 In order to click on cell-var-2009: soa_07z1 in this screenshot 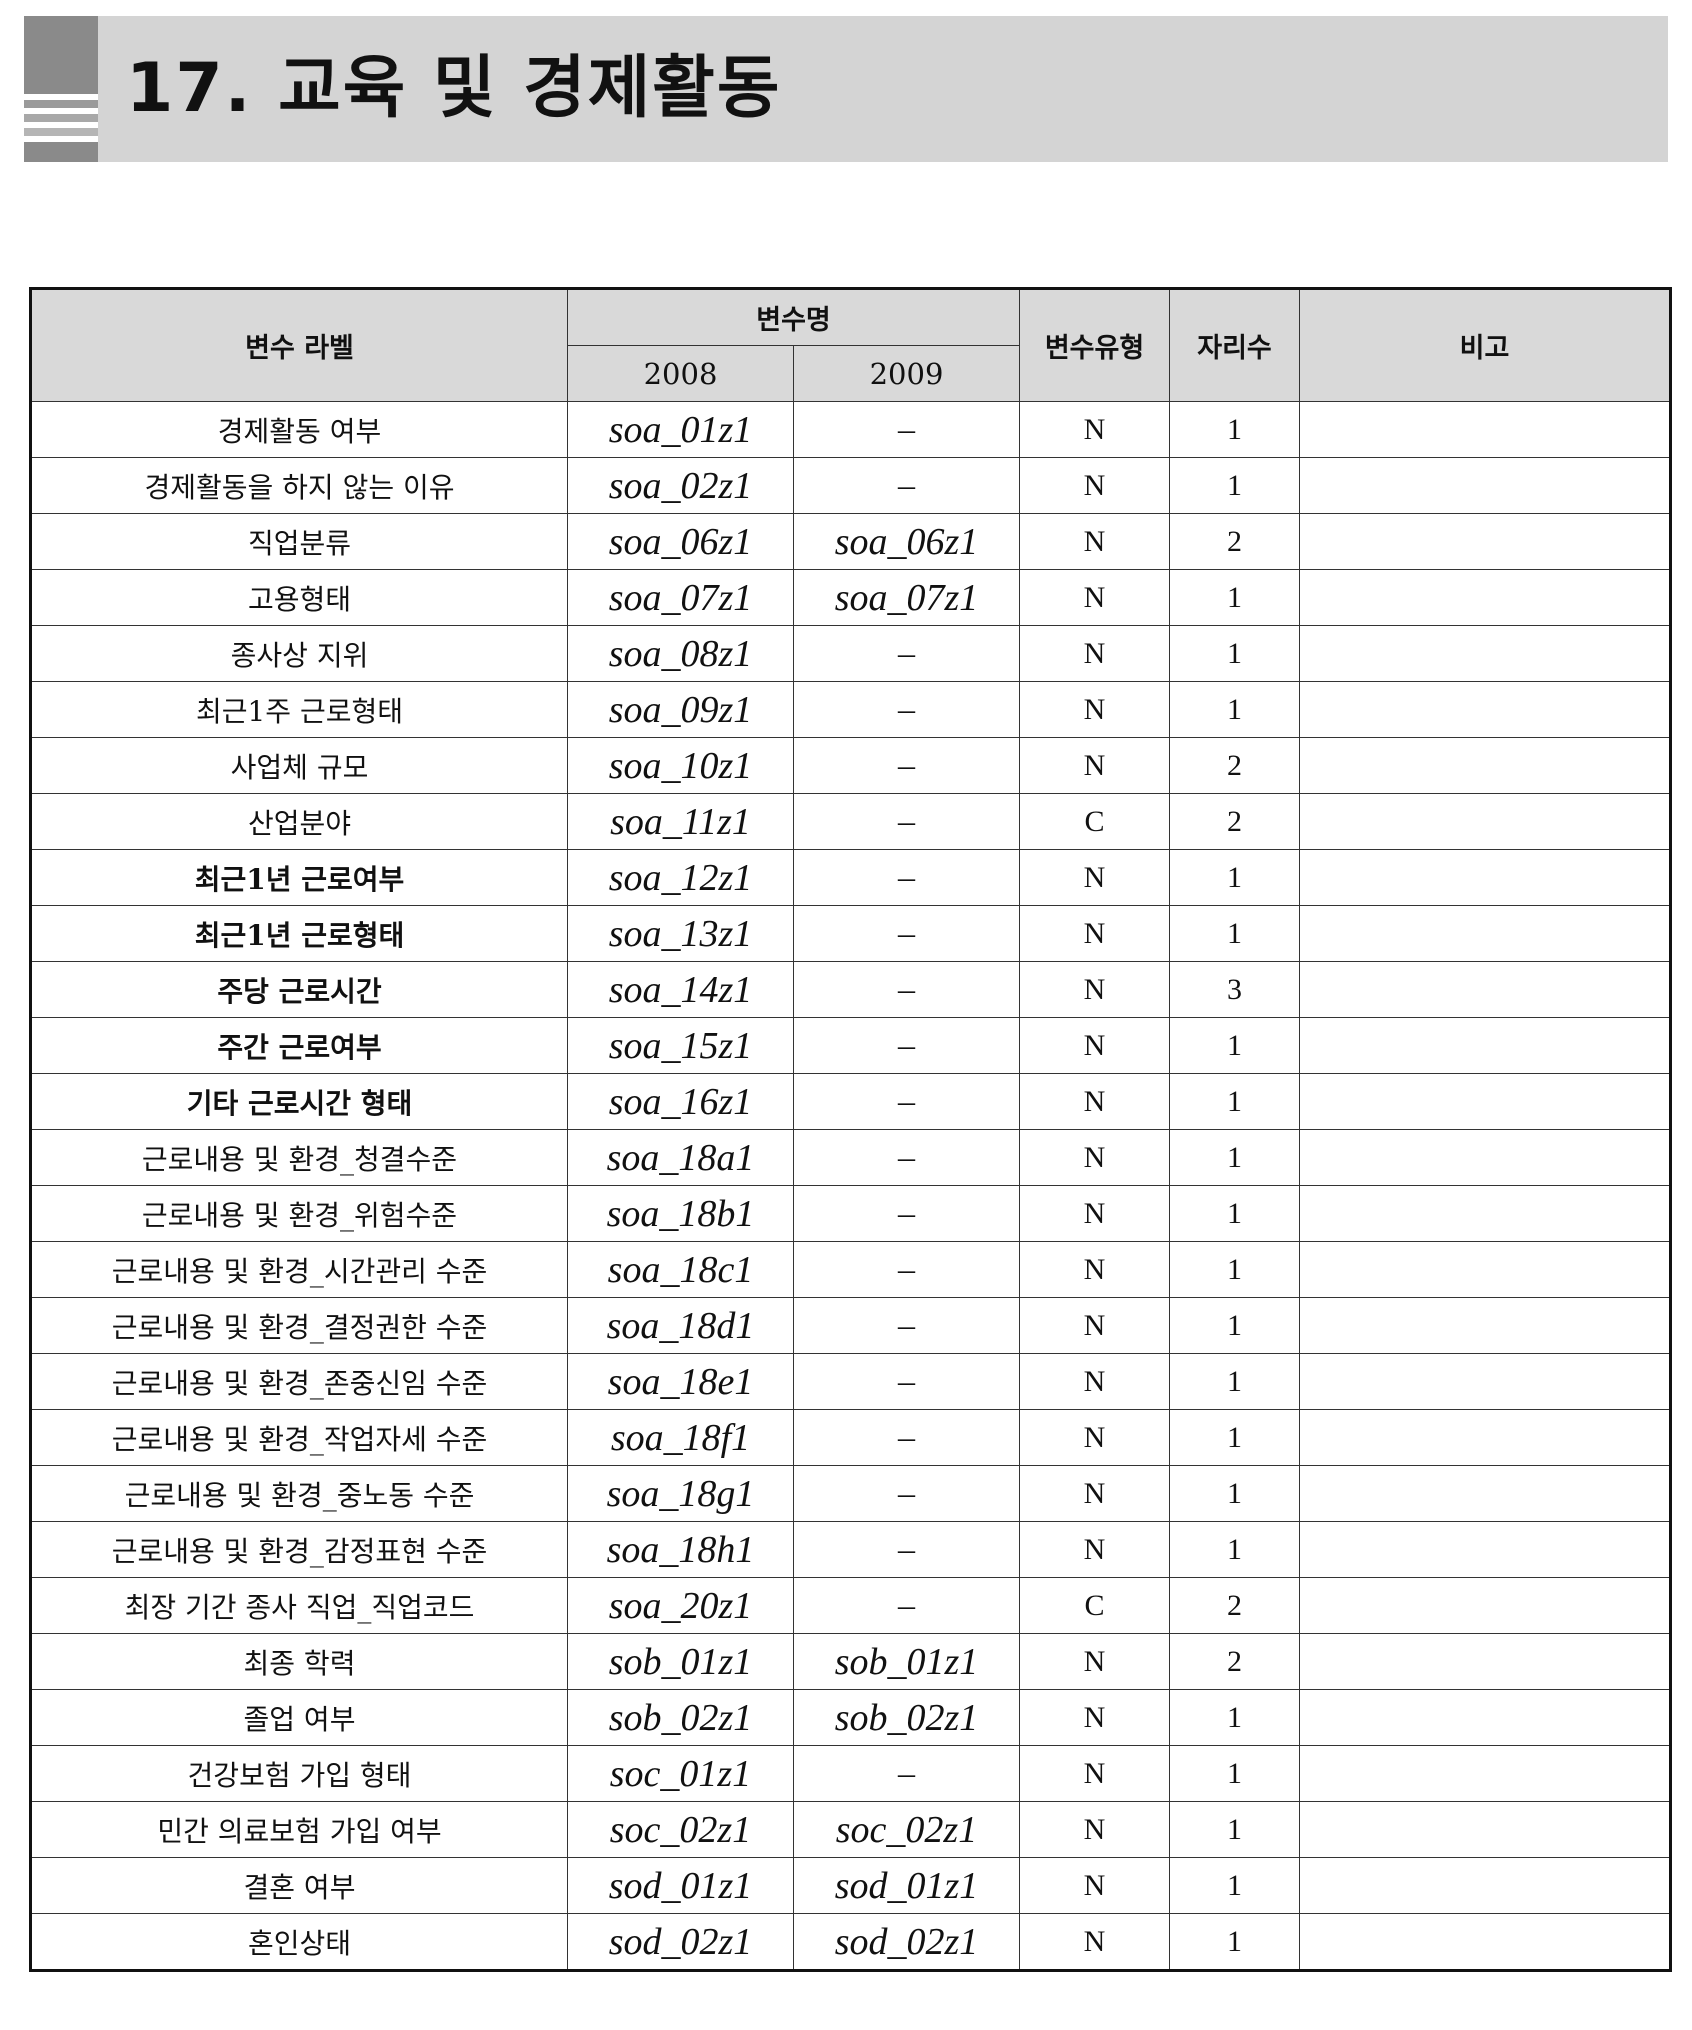, I will do `click(906, 597)`.